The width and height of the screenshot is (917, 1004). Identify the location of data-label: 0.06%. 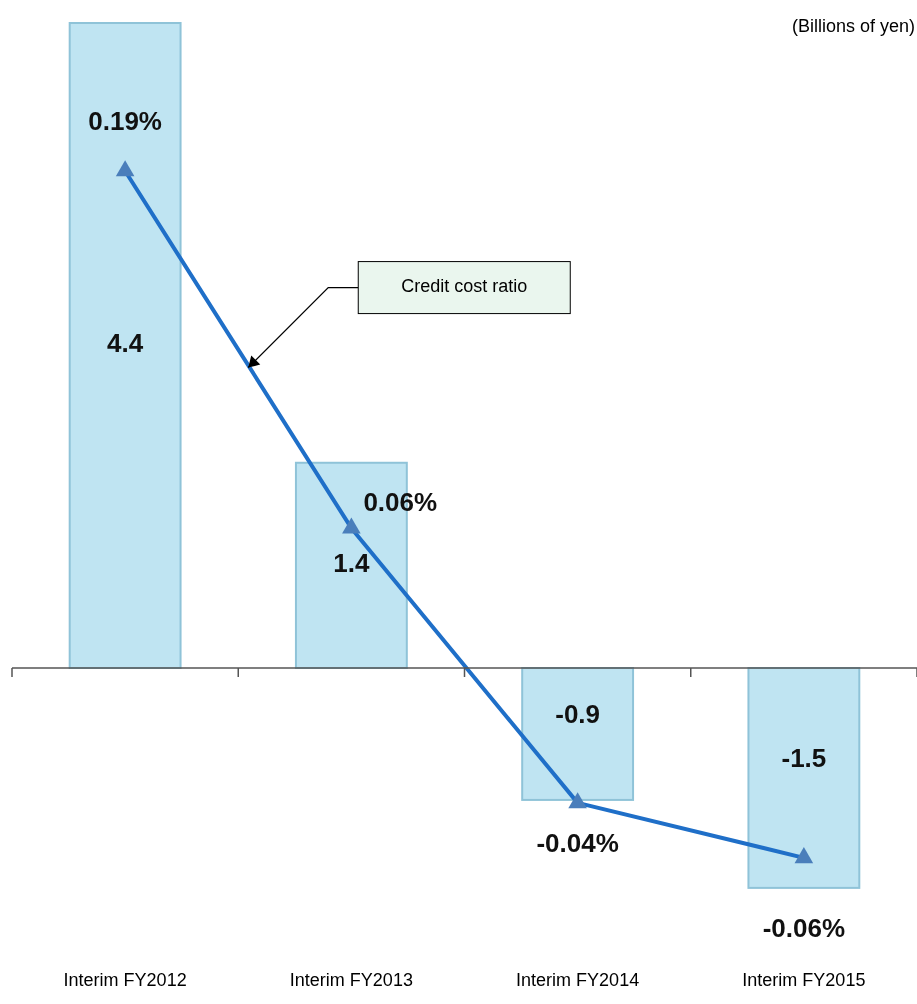
(400, 502).